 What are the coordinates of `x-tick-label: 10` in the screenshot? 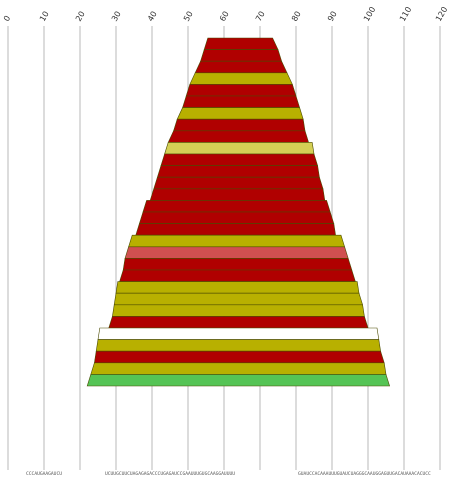 It's located at (44, 16).